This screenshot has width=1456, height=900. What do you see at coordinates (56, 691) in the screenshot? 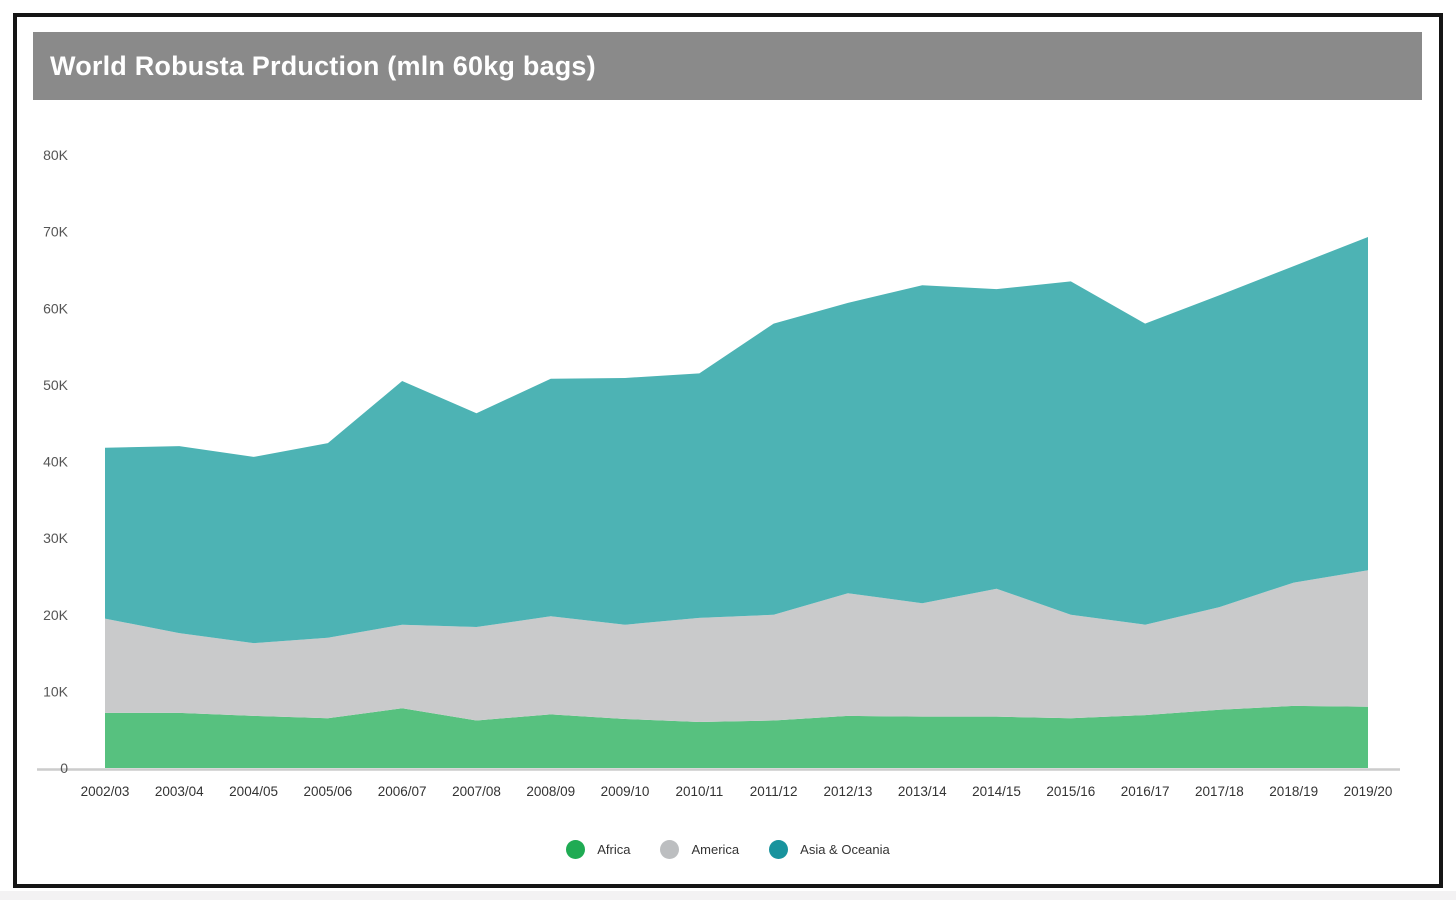
I see `y-axis-label: 10K` at bounding box center [56, 691].